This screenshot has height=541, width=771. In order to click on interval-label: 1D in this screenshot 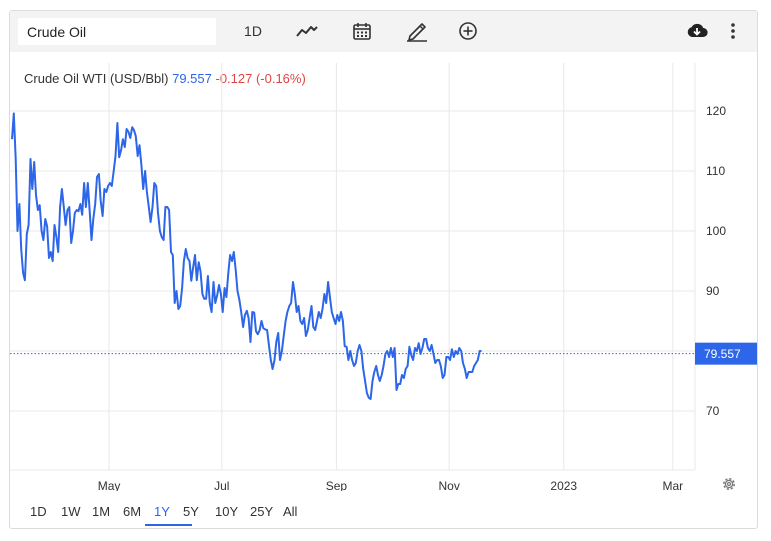, I will do `click(253, 31)`.